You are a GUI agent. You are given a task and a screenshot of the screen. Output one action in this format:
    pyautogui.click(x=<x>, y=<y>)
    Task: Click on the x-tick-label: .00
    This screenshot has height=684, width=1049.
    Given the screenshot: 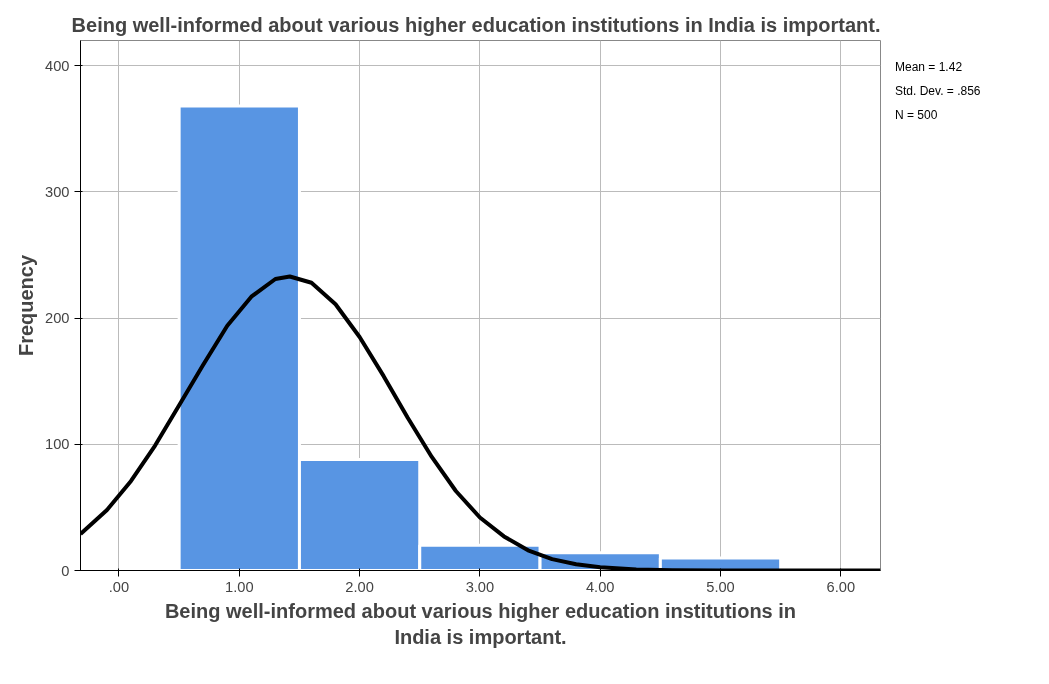 What is the action you would take?
    pyautogui.click(x=119, y=586)
    